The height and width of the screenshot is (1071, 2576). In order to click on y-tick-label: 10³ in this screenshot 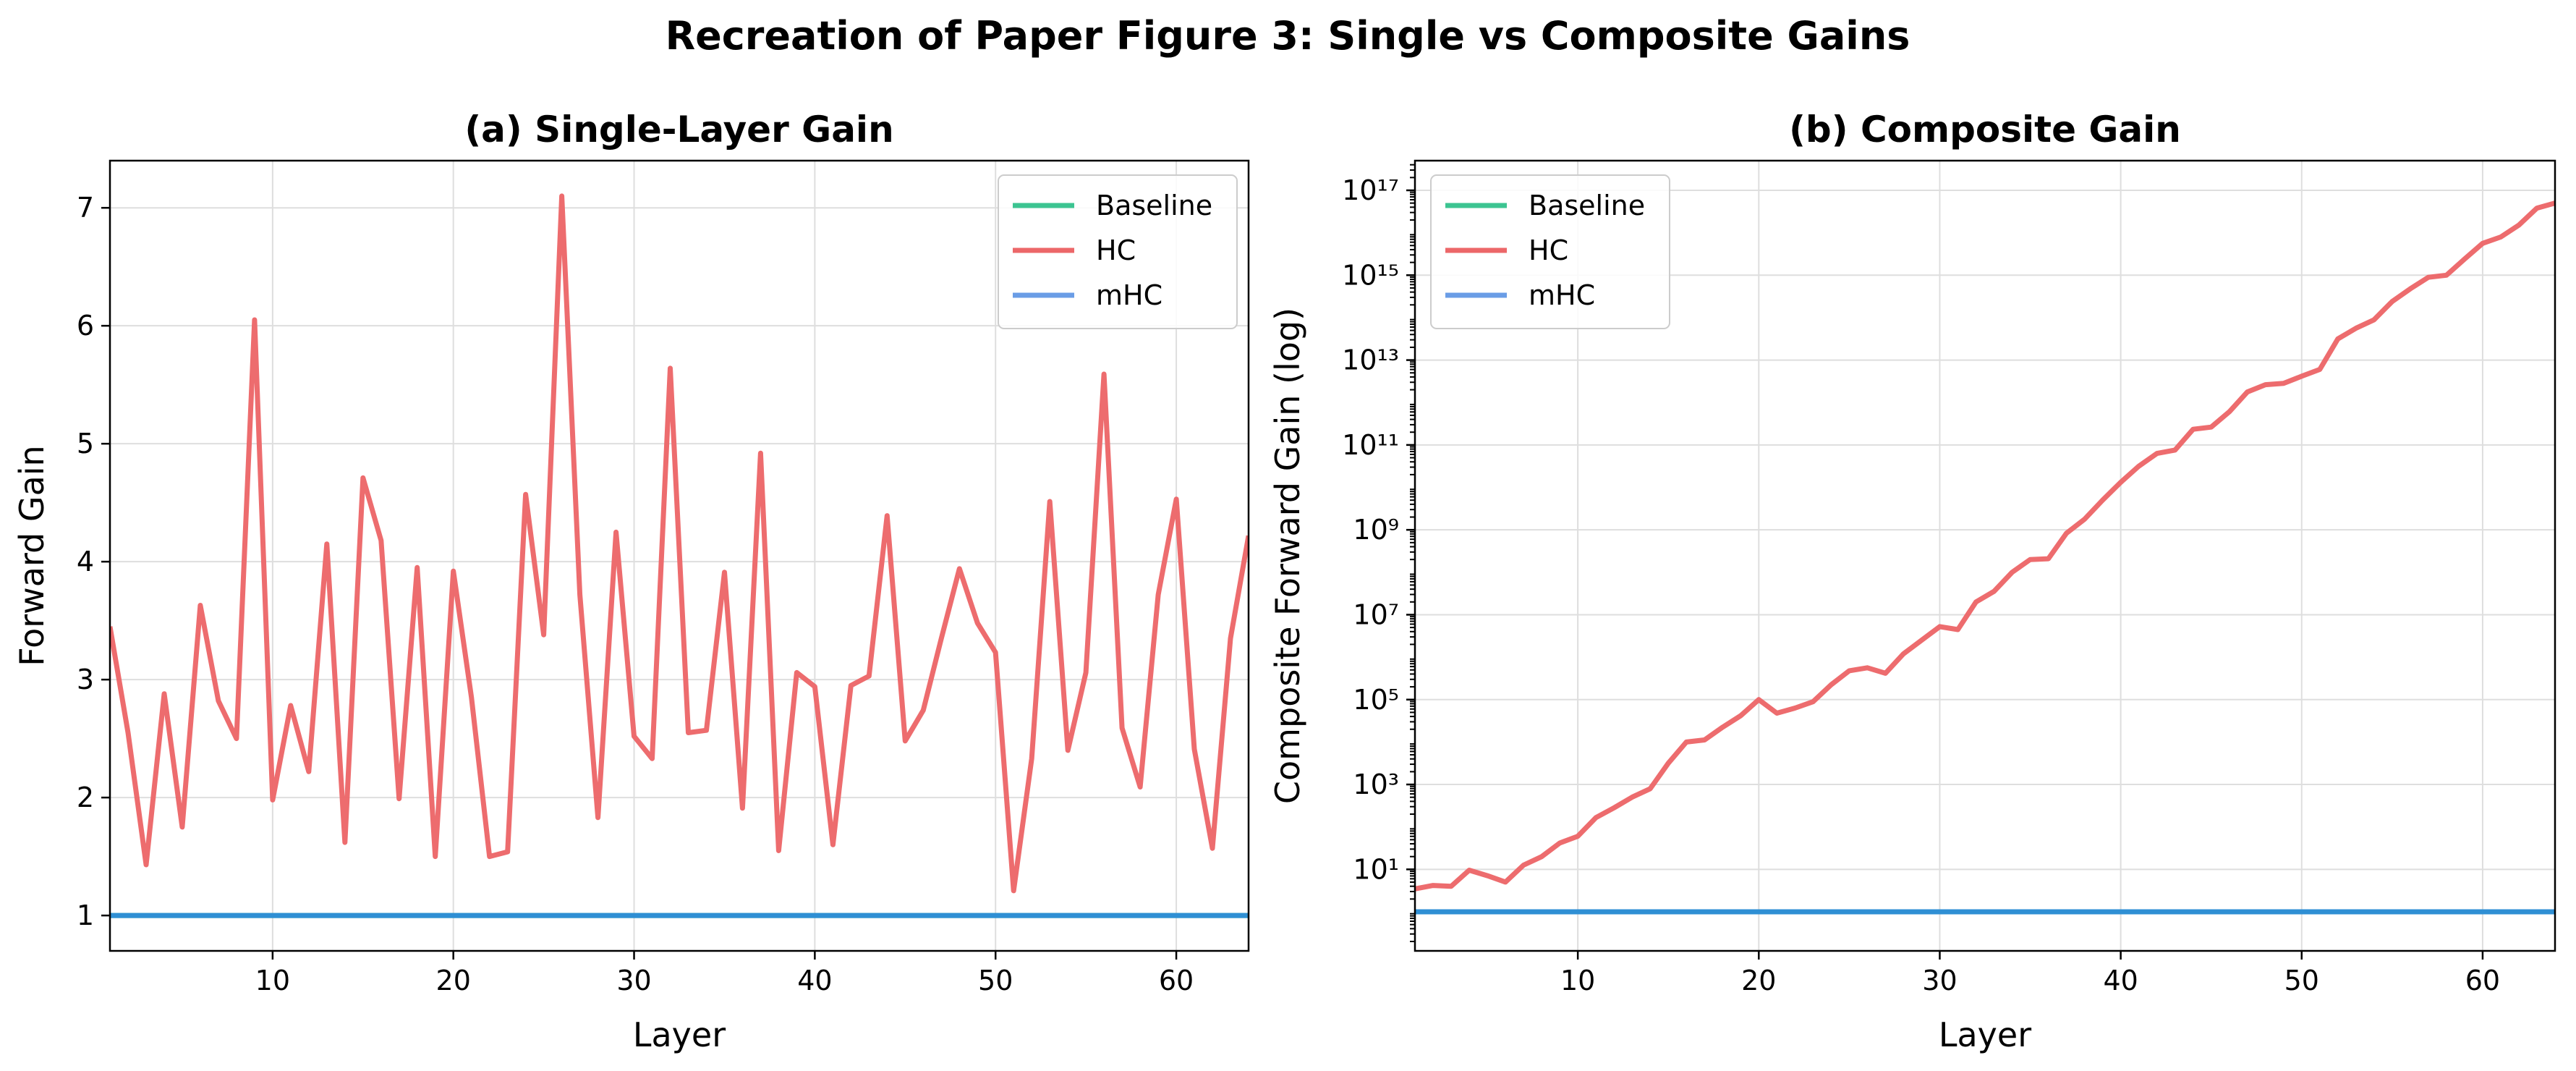, I will do `click(1376, 784)`.